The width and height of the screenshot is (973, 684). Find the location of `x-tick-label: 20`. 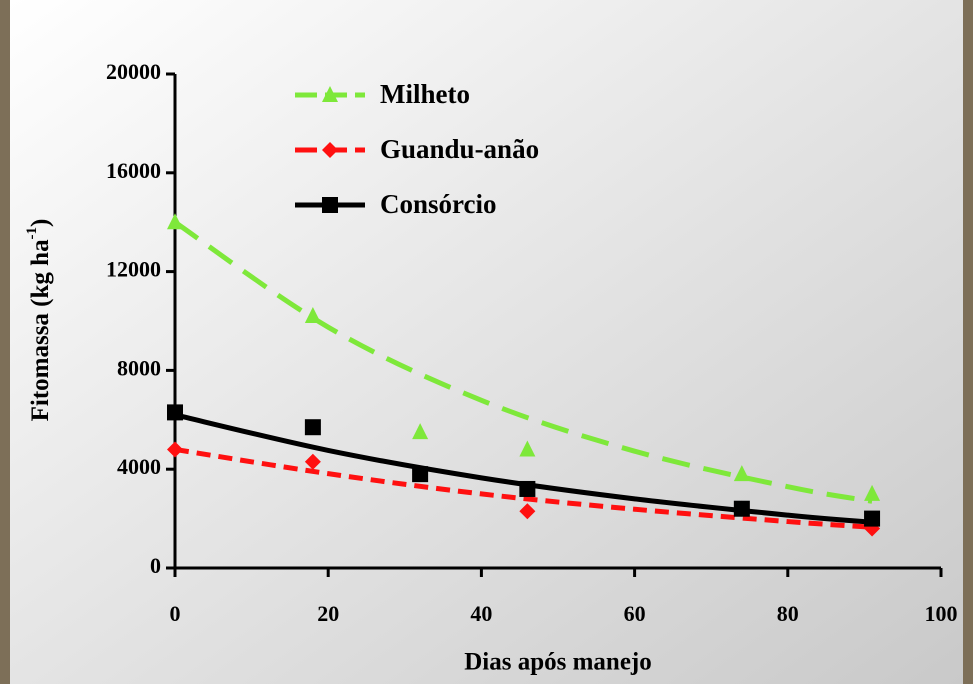

x-tick-label: 20 is located at coordinates (328, 613).